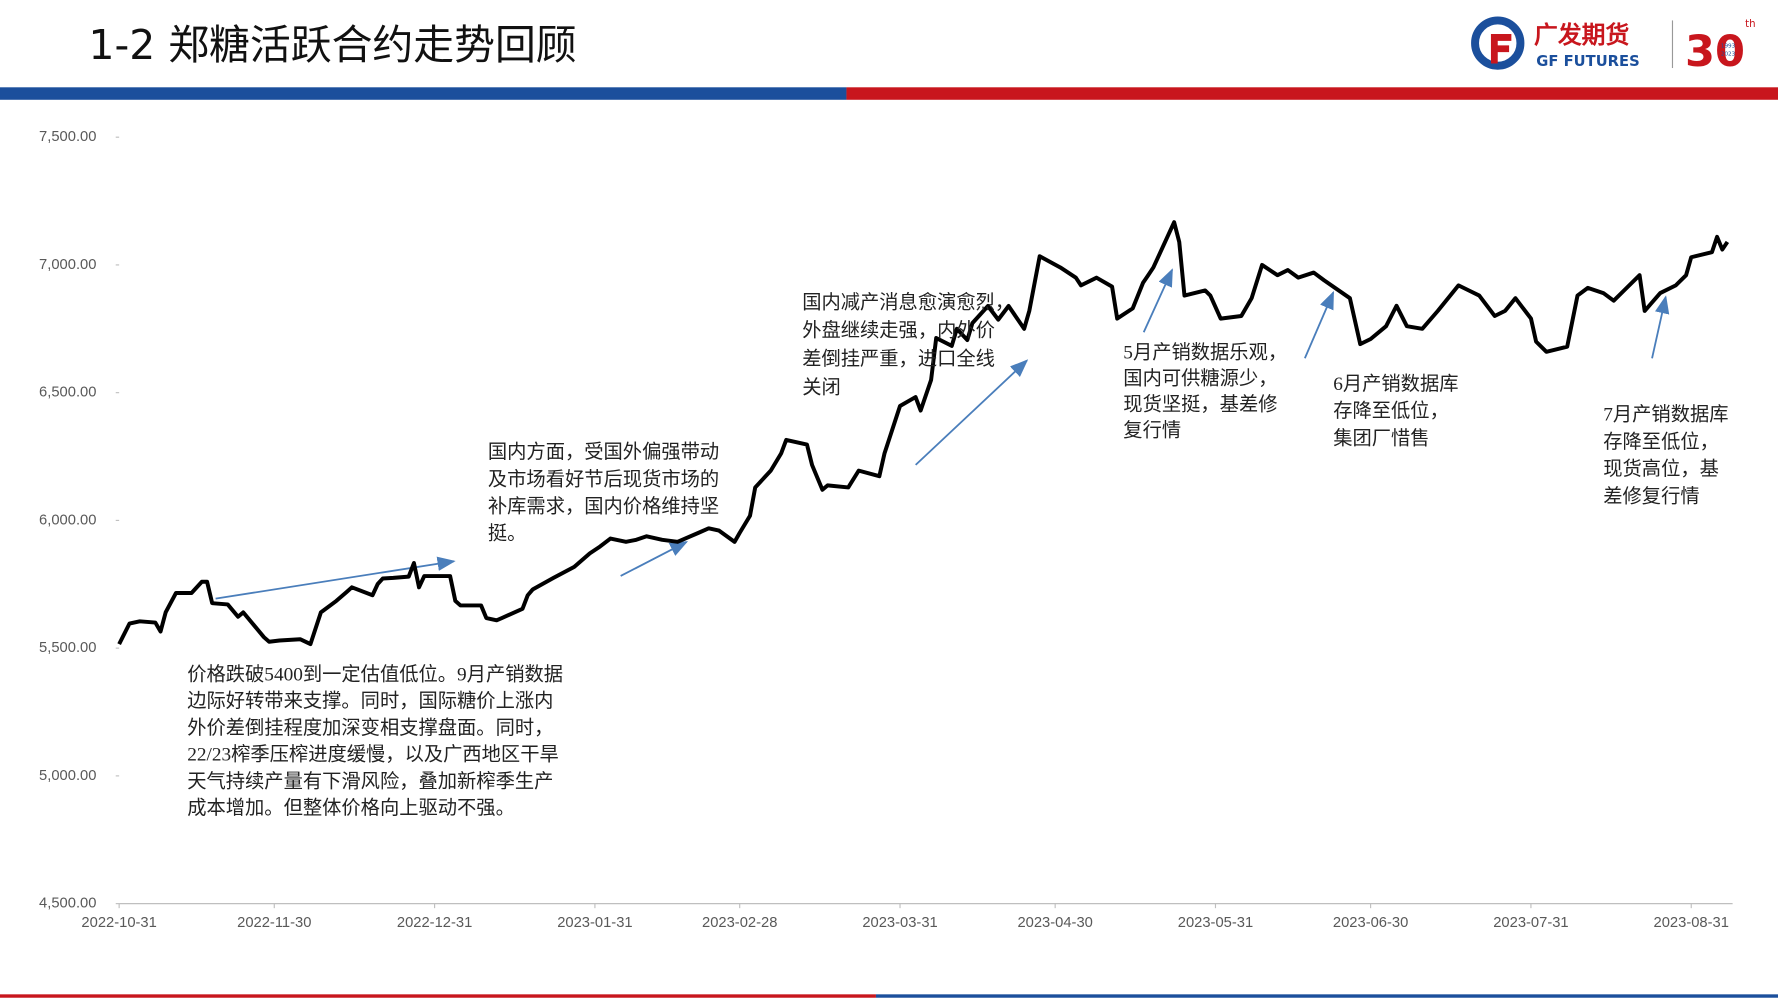 Image resolution: width=1778 pixels, height=1000 pixels. What do you see at coordinates (1326, 996) in the screenshot?
I see `footer-bar-blue` at bounding box center [1326, 996].